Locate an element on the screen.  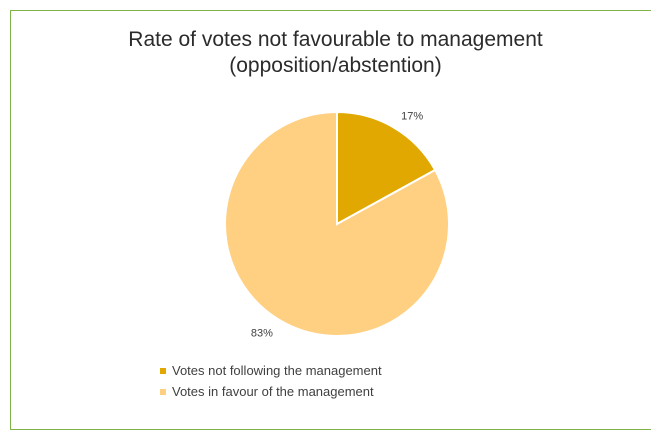
legend-swatch-not-following is located at coordinates (163, 370).